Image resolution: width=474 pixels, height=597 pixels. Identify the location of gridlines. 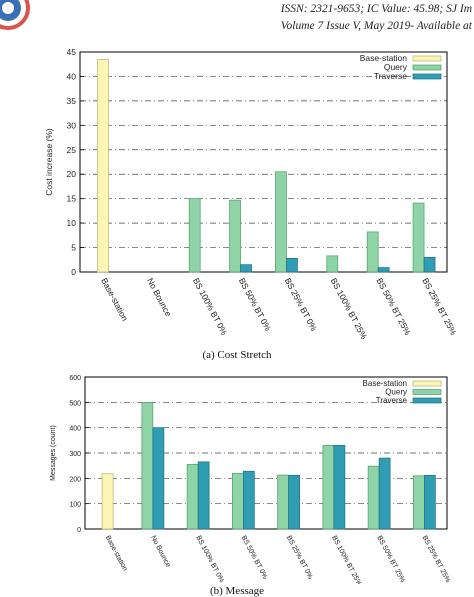
(266, 453).